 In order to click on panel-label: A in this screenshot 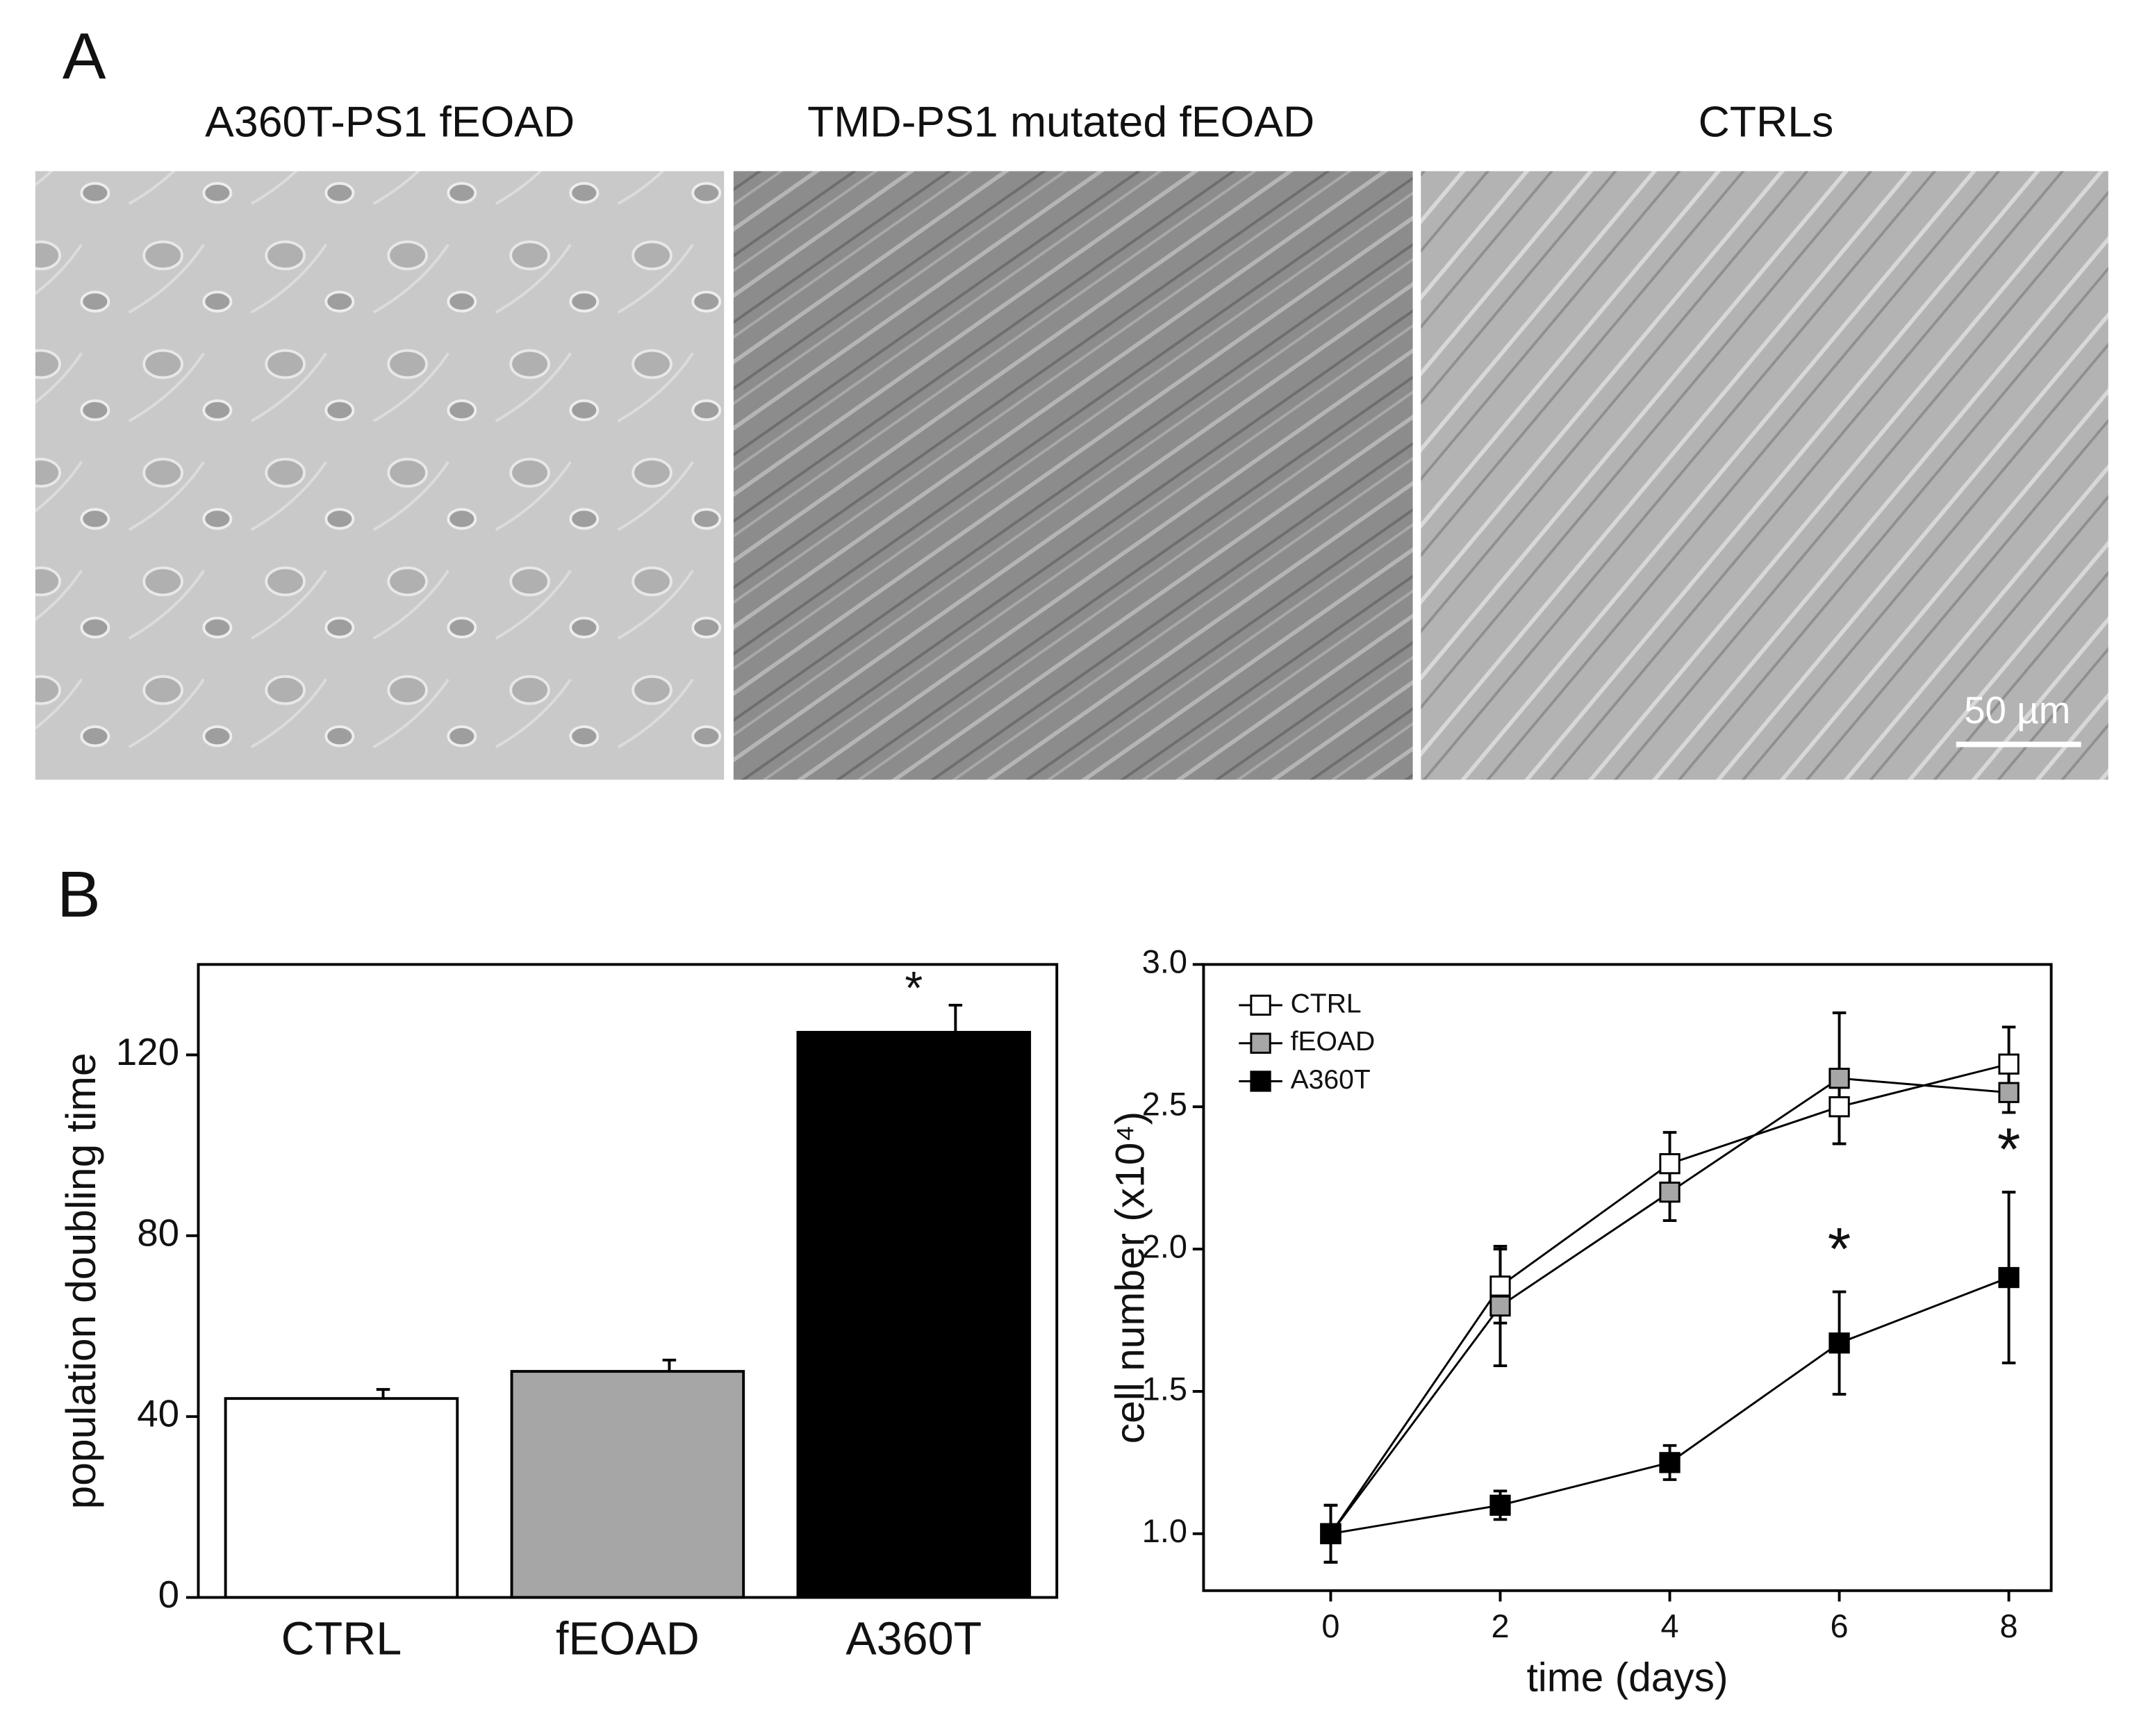, I will do `click(84, 55)`.